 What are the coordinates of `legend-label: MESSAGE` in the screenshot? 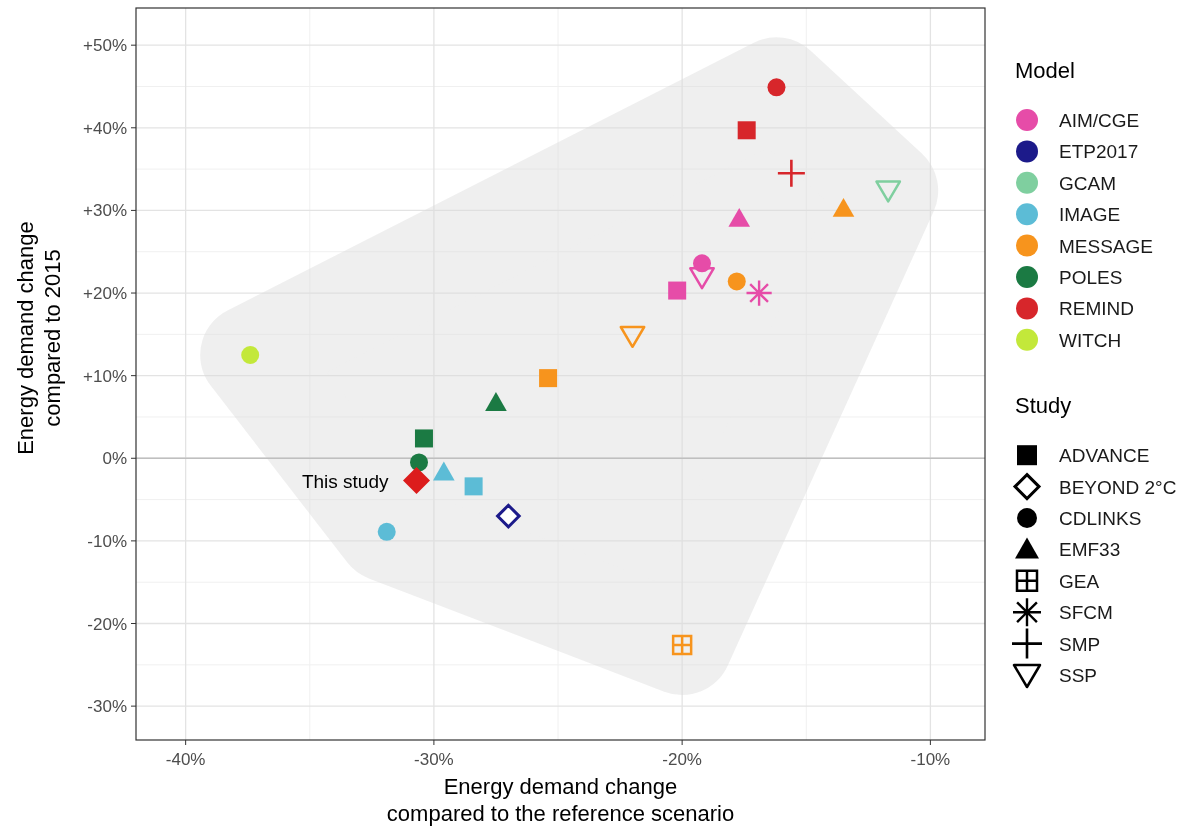 It's located at (1106, 246).